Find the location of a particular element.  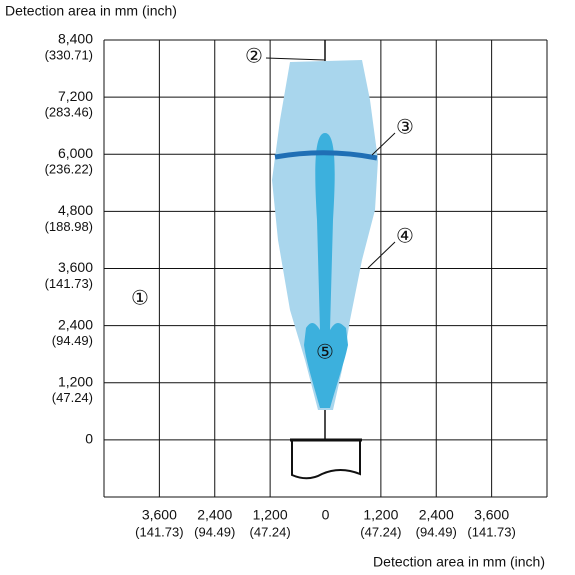

y-tick-label: 8,400 is located at coordinates (75, 39).